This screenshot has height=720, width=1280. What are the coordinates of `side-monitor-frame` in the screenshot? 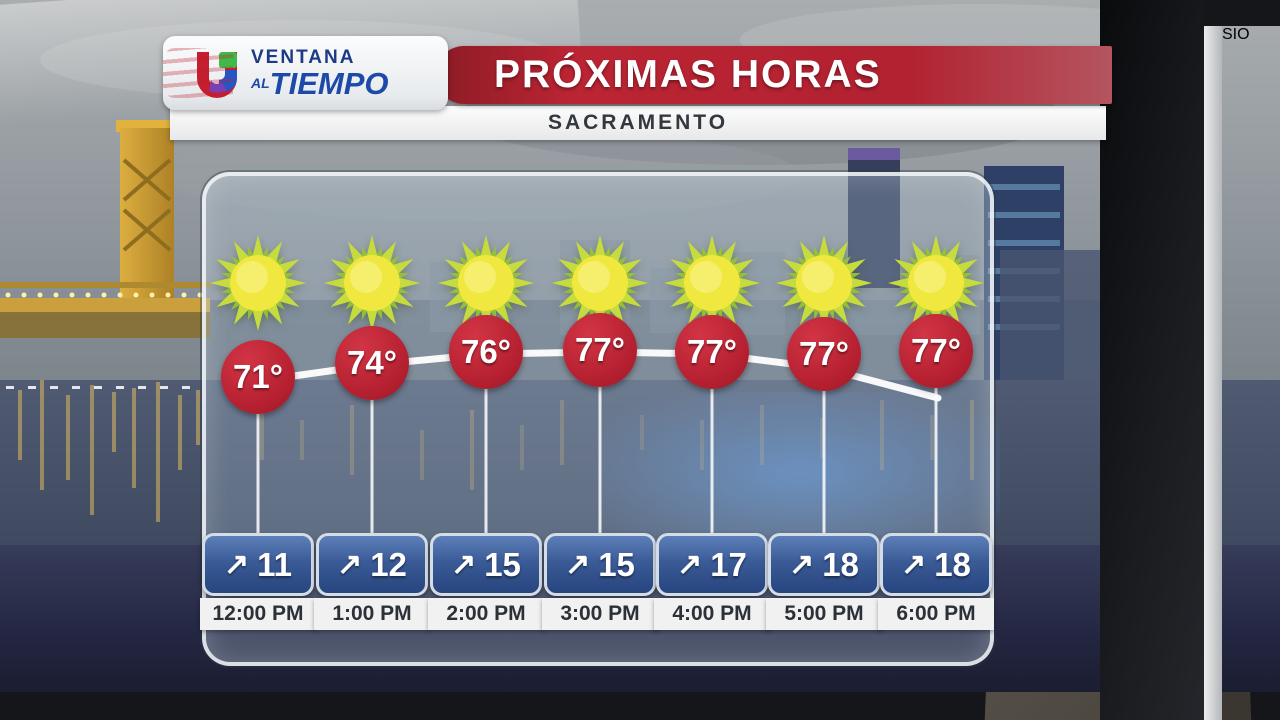 It's located at (1213, 373).